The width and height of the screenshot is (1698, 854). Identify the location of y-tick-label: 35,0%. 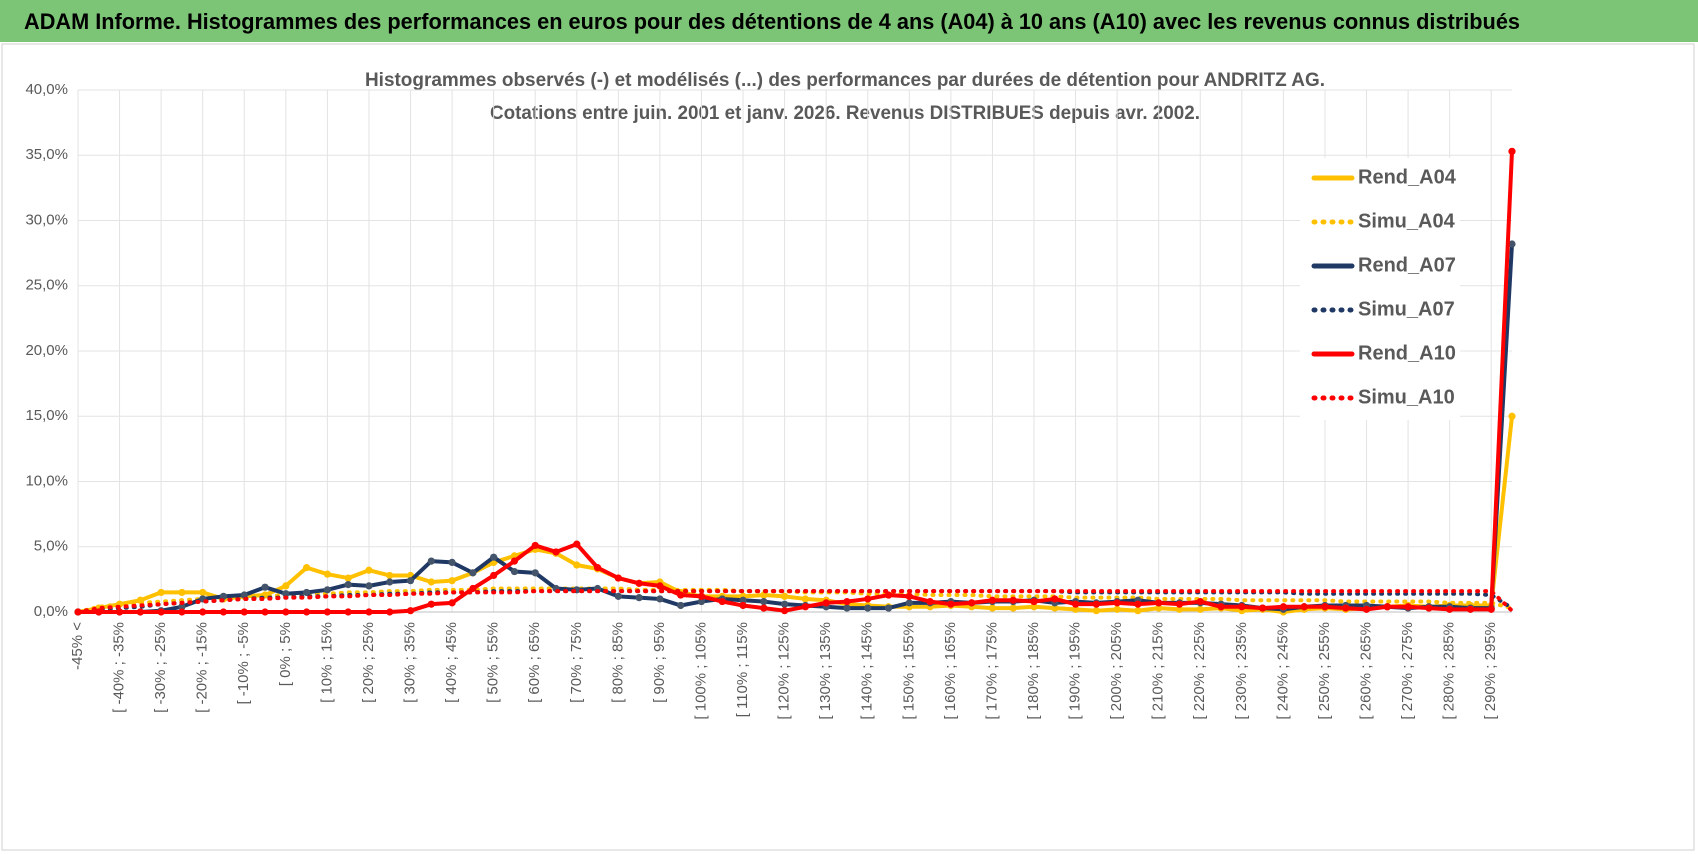
(46, 154).